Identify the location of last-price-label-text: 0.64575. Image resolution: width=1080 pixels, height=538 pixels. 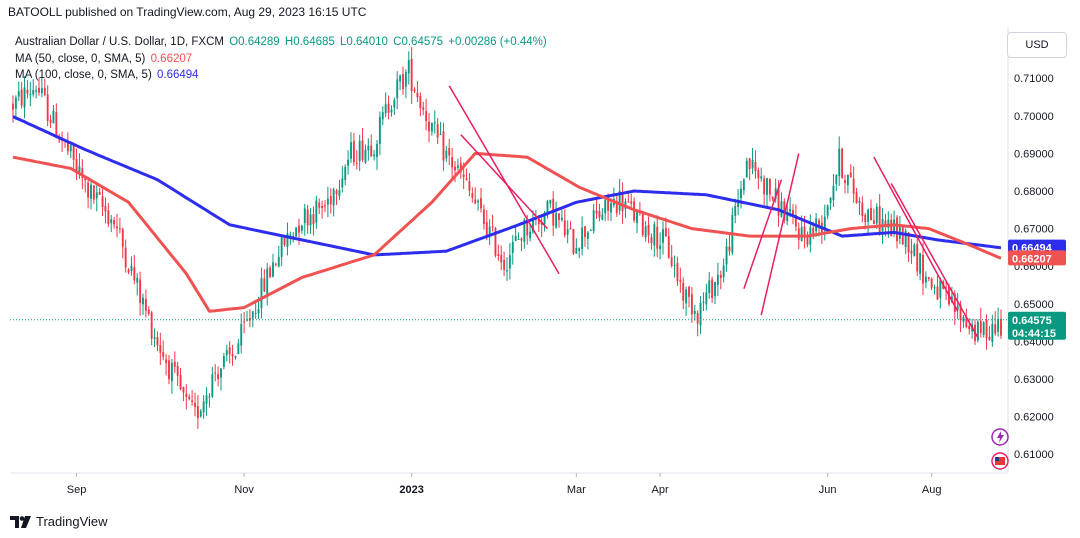
(1032, 321).